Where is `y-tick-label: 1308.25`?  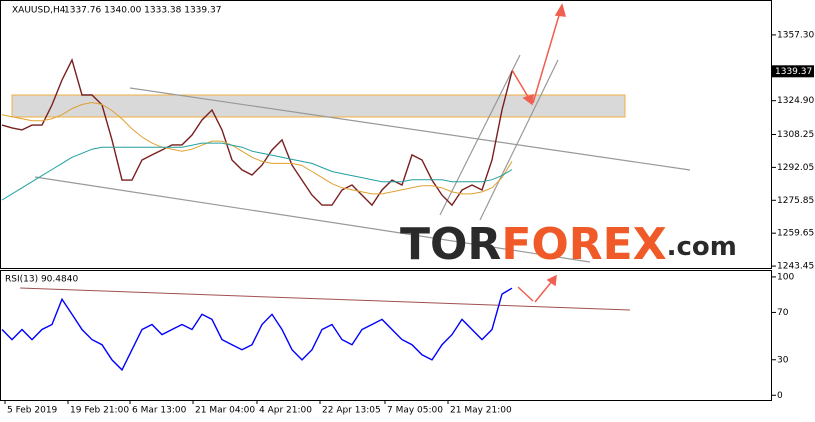 y-tick-label: 1308.25 is located at coordinates (795, 135).